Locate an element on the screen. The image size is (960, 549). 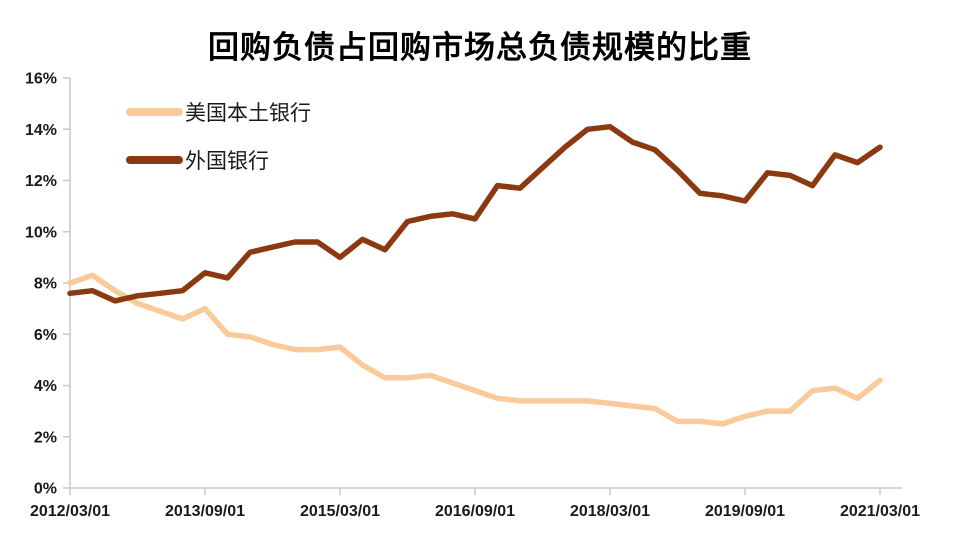
legend-swatch-us-banks-icon is located at coordinates (154, 112).